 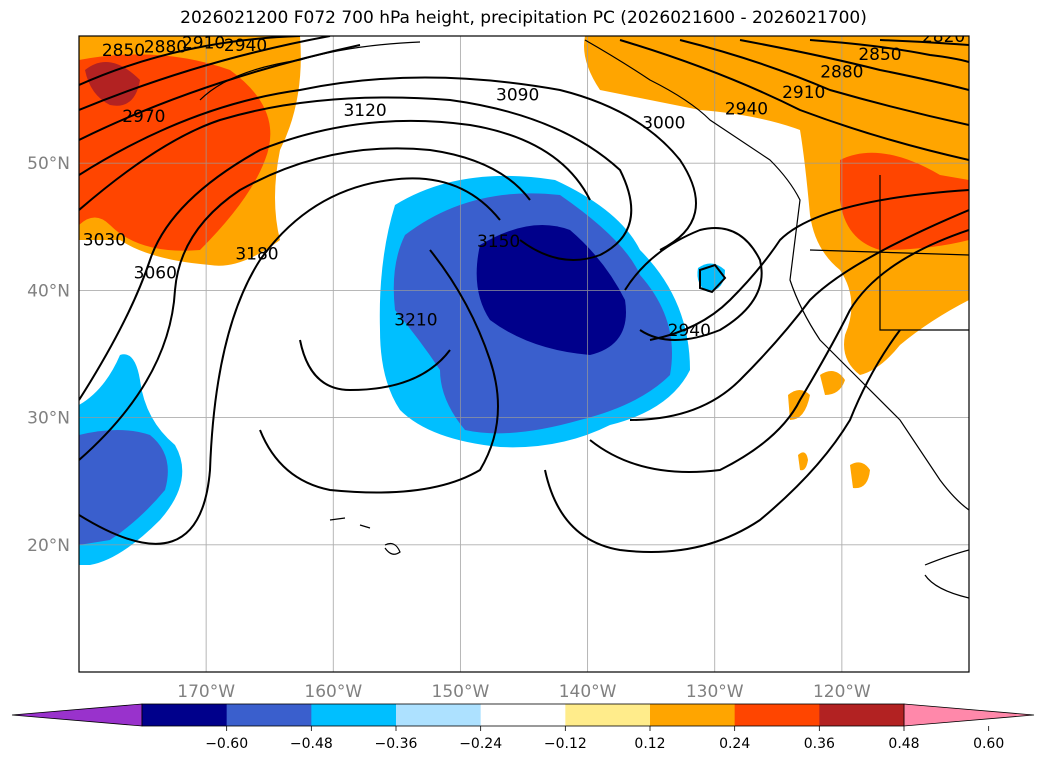 What do you see at coordinates (903, 744) in the screenshot?
I see `colorbar-tick-label: 0.48` at bounding box center [903, 744].